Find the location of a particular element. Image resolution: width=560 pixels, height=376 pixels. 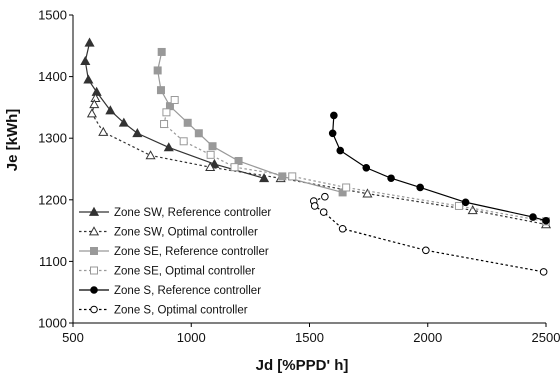

legend-item-1: Zone SW, Reference controller is located at coordinates (175, 212).